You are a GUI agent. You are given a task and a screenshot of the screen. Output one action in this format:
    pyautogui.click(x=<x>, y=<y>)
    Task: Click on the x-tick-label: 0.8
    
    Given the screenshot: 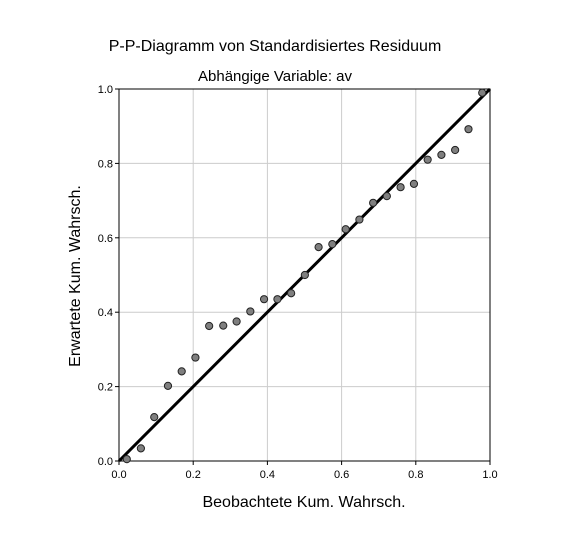 What is the action you would take?
    pyautogui.click(x=415, y=475)
    